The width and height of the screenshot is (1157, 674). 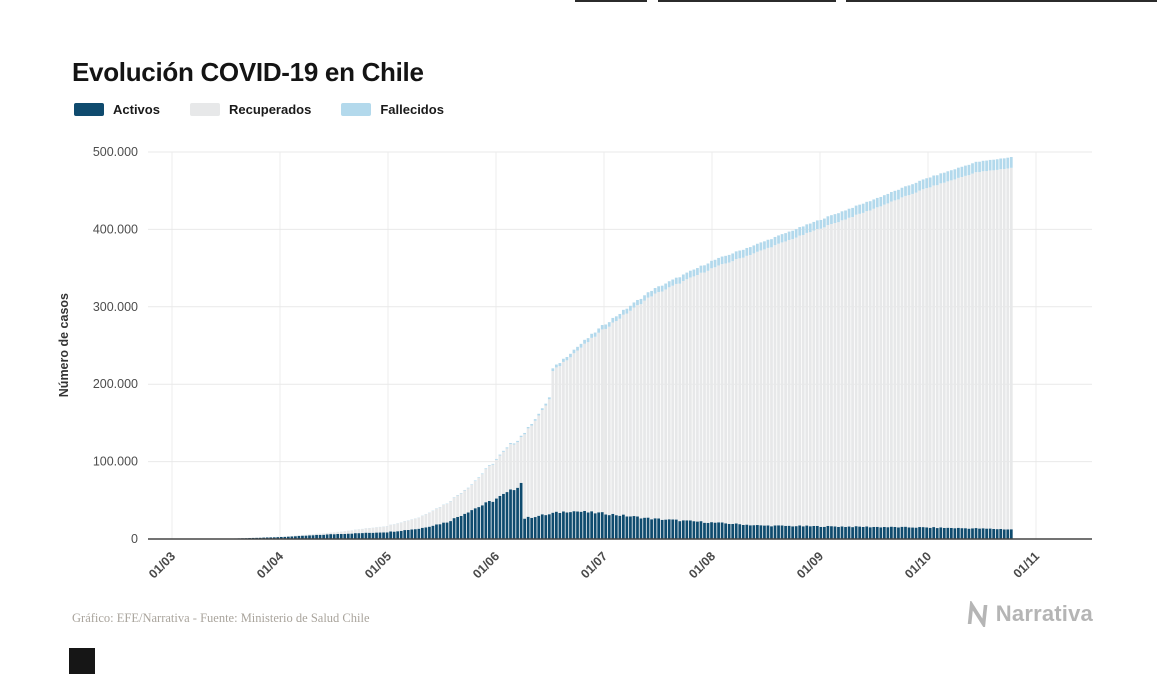 What do you see at coordinates (702, 565) in the screenshot?
I see `svg-text: 01/08` at bounding box center [702, 565].